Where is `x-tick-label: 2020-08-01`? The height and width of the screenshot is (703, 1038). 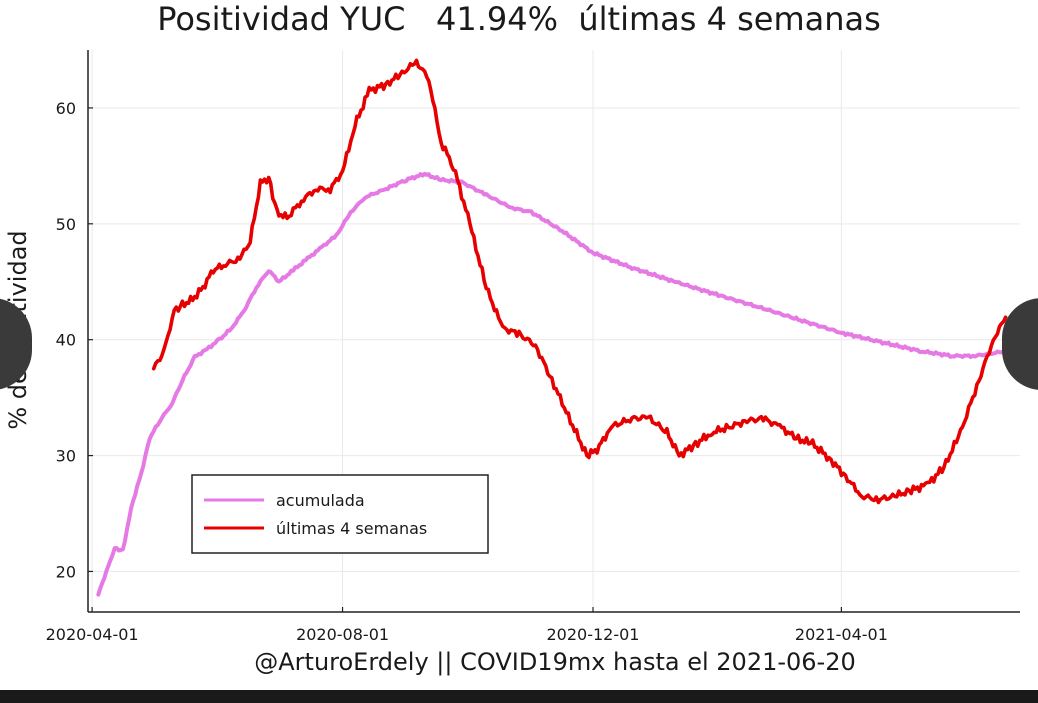
x-tick-label: 2020-08-01 is located at coordinates (342, 634).